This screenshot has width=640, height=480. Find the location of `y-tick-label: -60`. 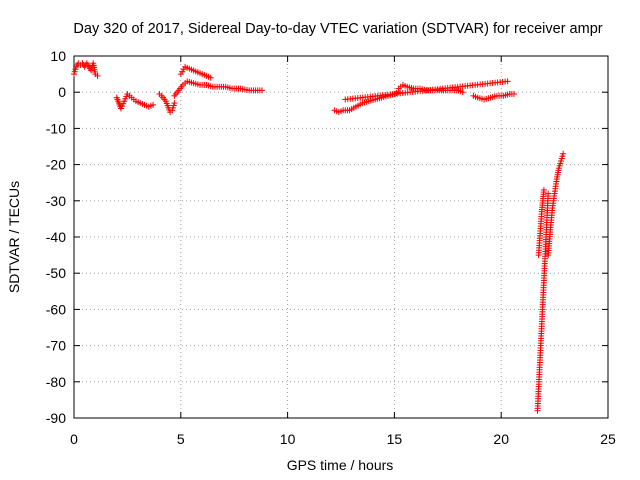

y-tick-label: -60 is located at coordinates (56, 309).